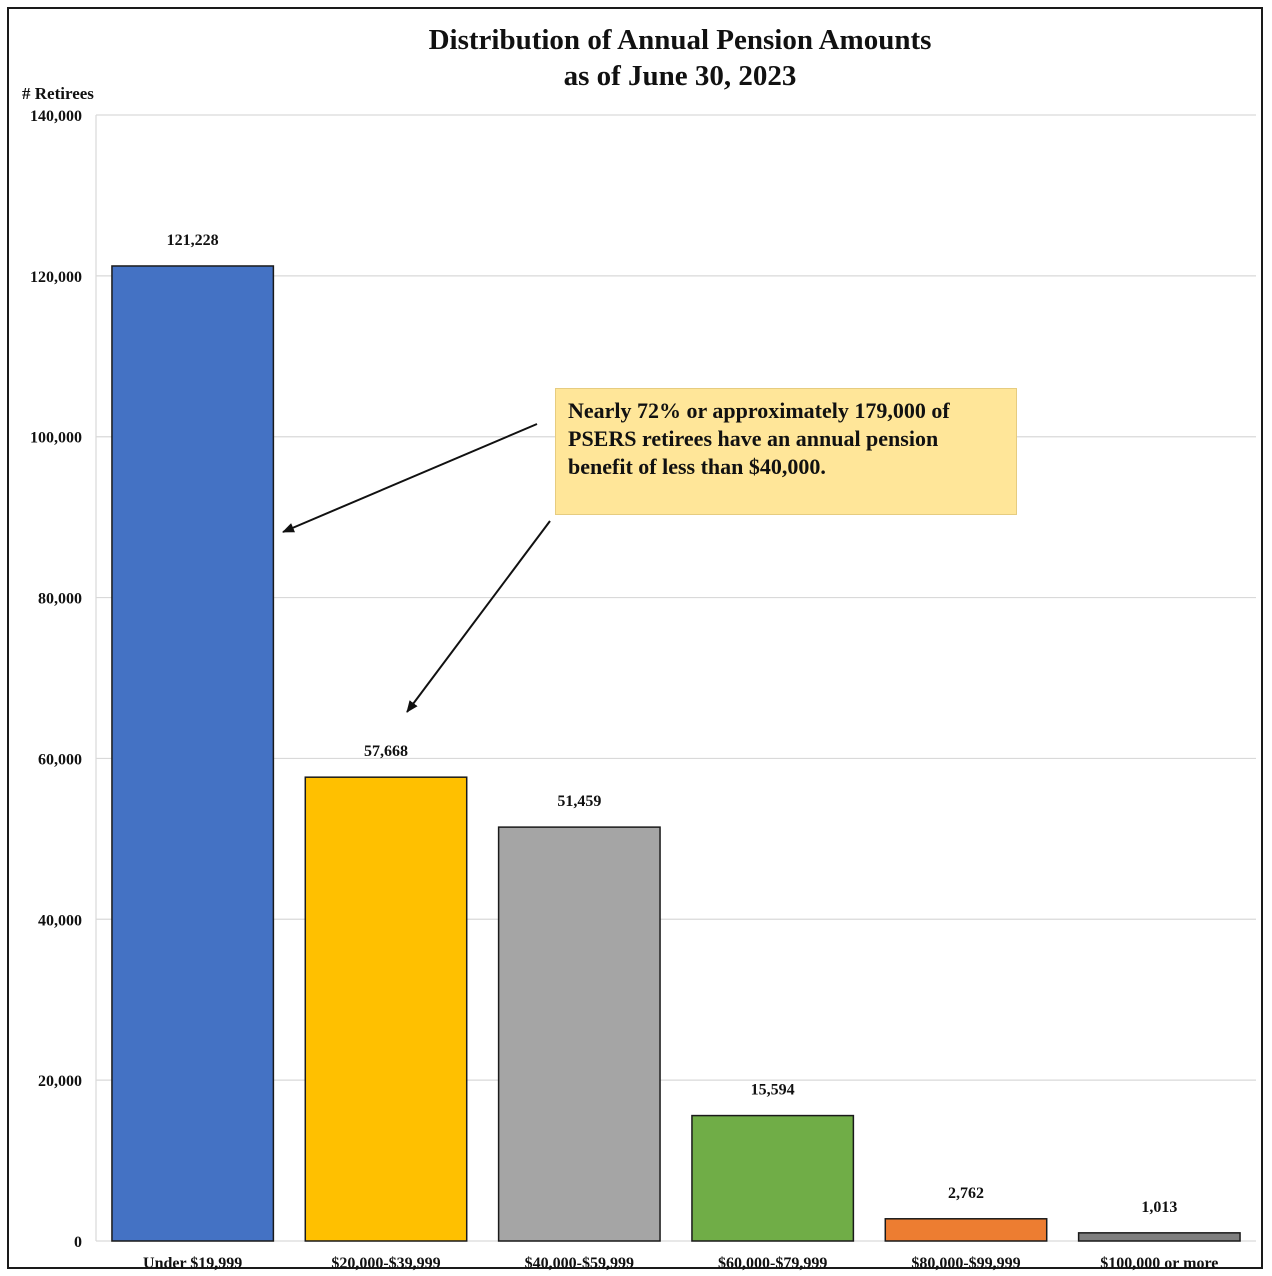  Describe the element at coordinates (1159, 1207) in the screenshot. I see `data-label: 1,013` at that location.